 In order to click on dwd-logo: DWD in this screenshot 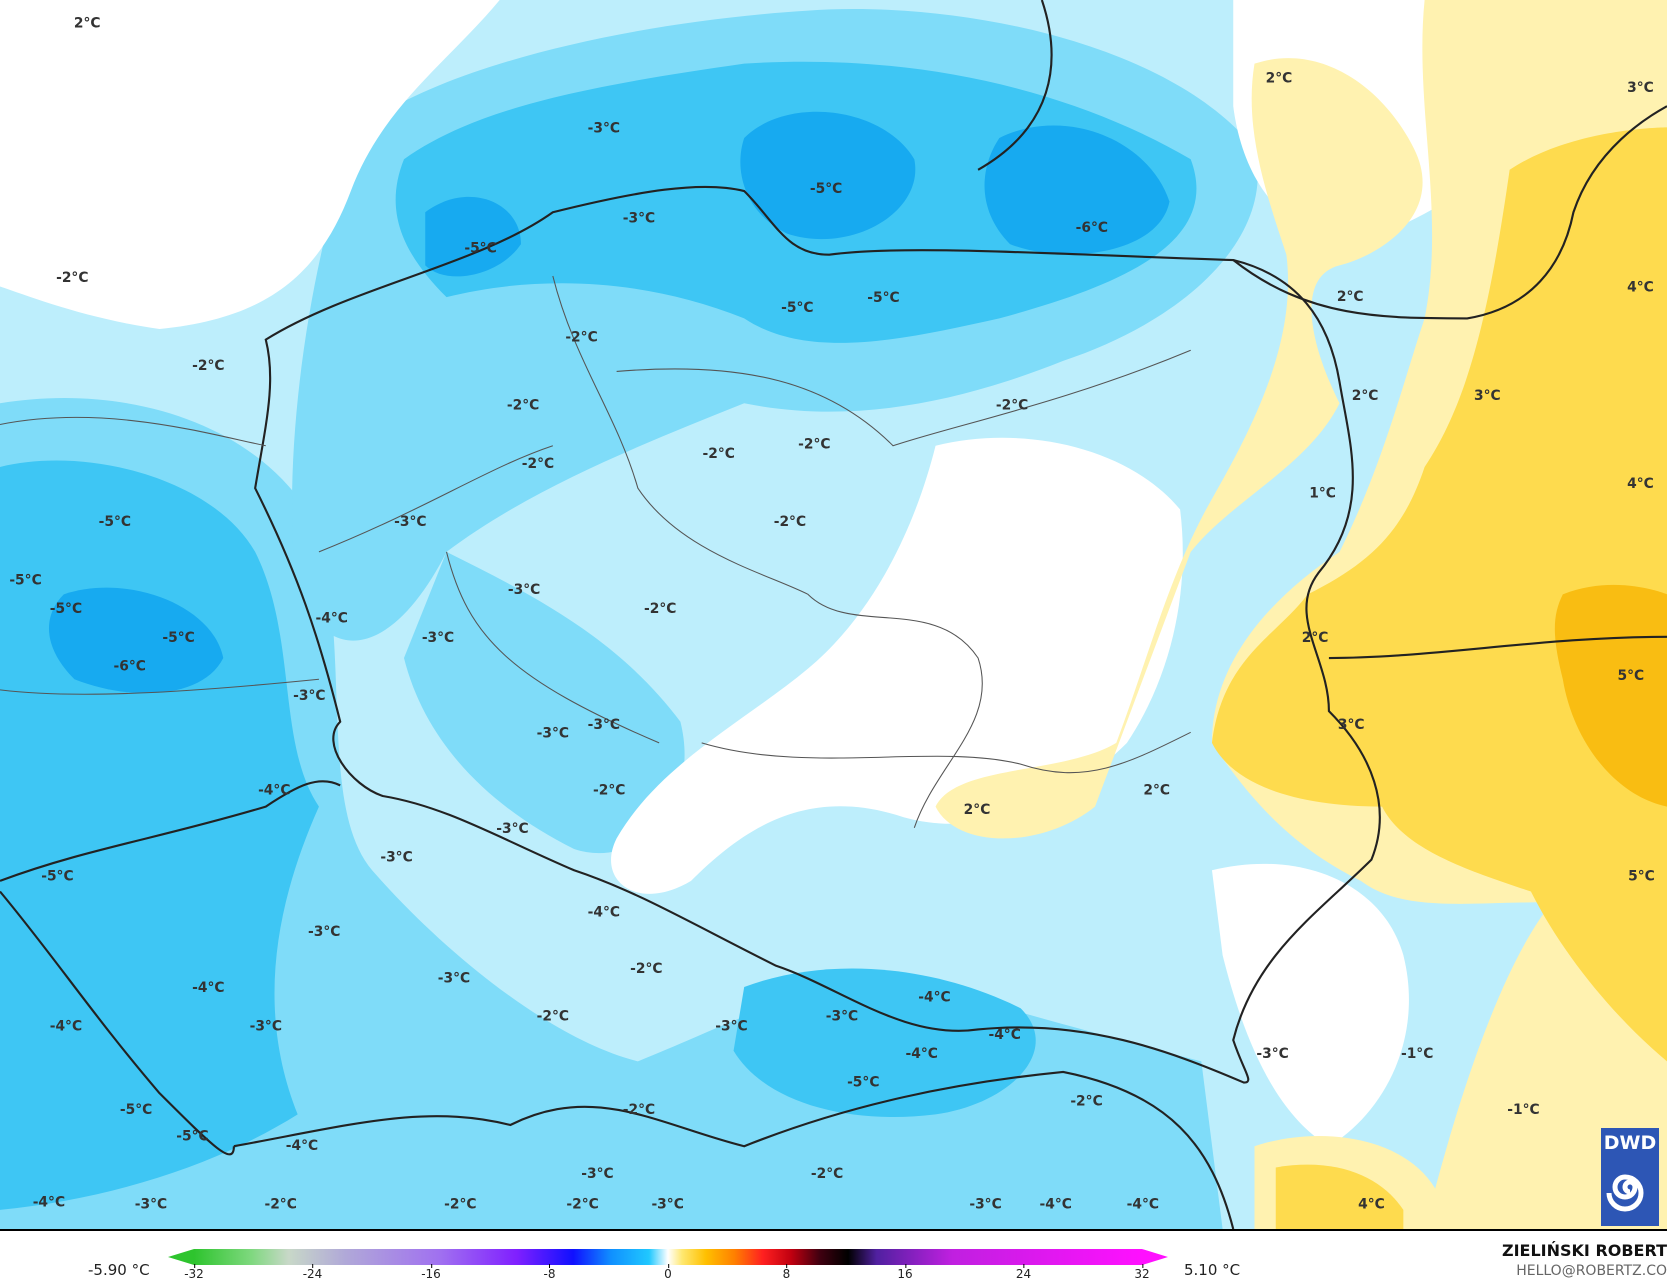, I will do `click(1630, 1177)`.